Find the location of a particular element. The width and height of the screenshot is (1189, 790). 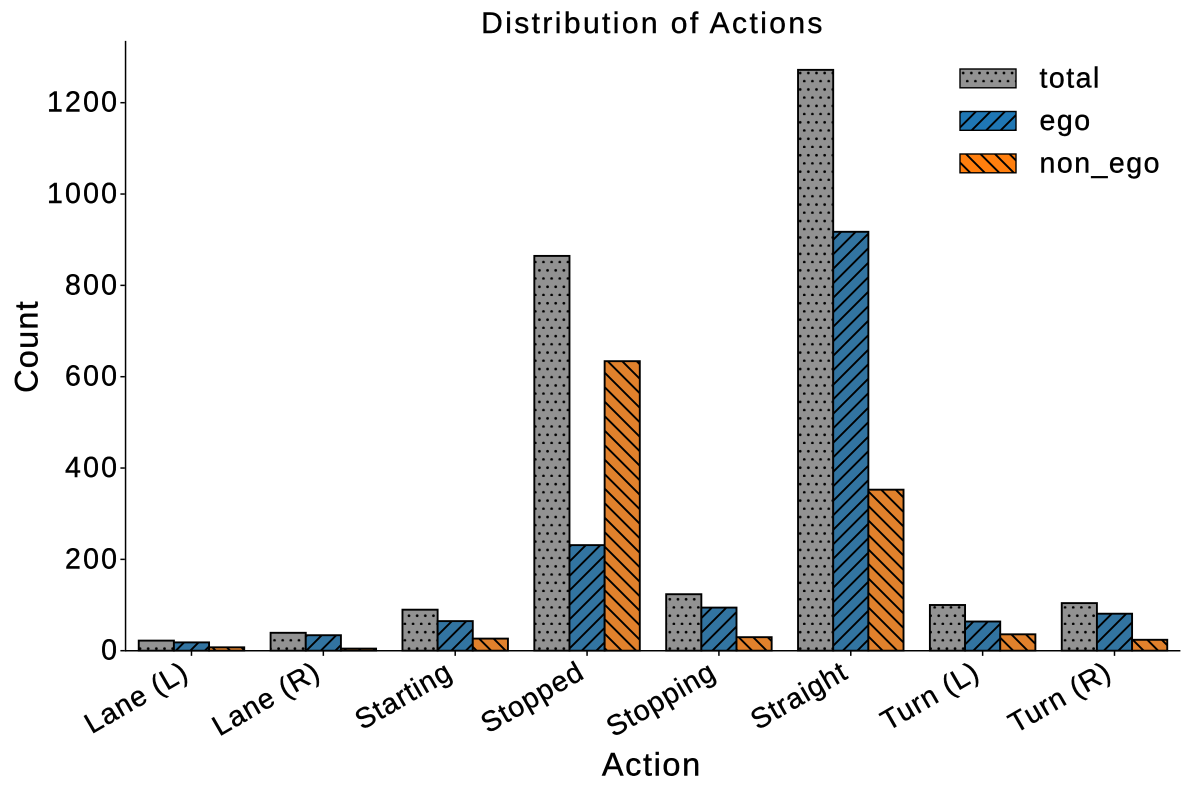

svg-text: Action is located at coordinates (652, 765).